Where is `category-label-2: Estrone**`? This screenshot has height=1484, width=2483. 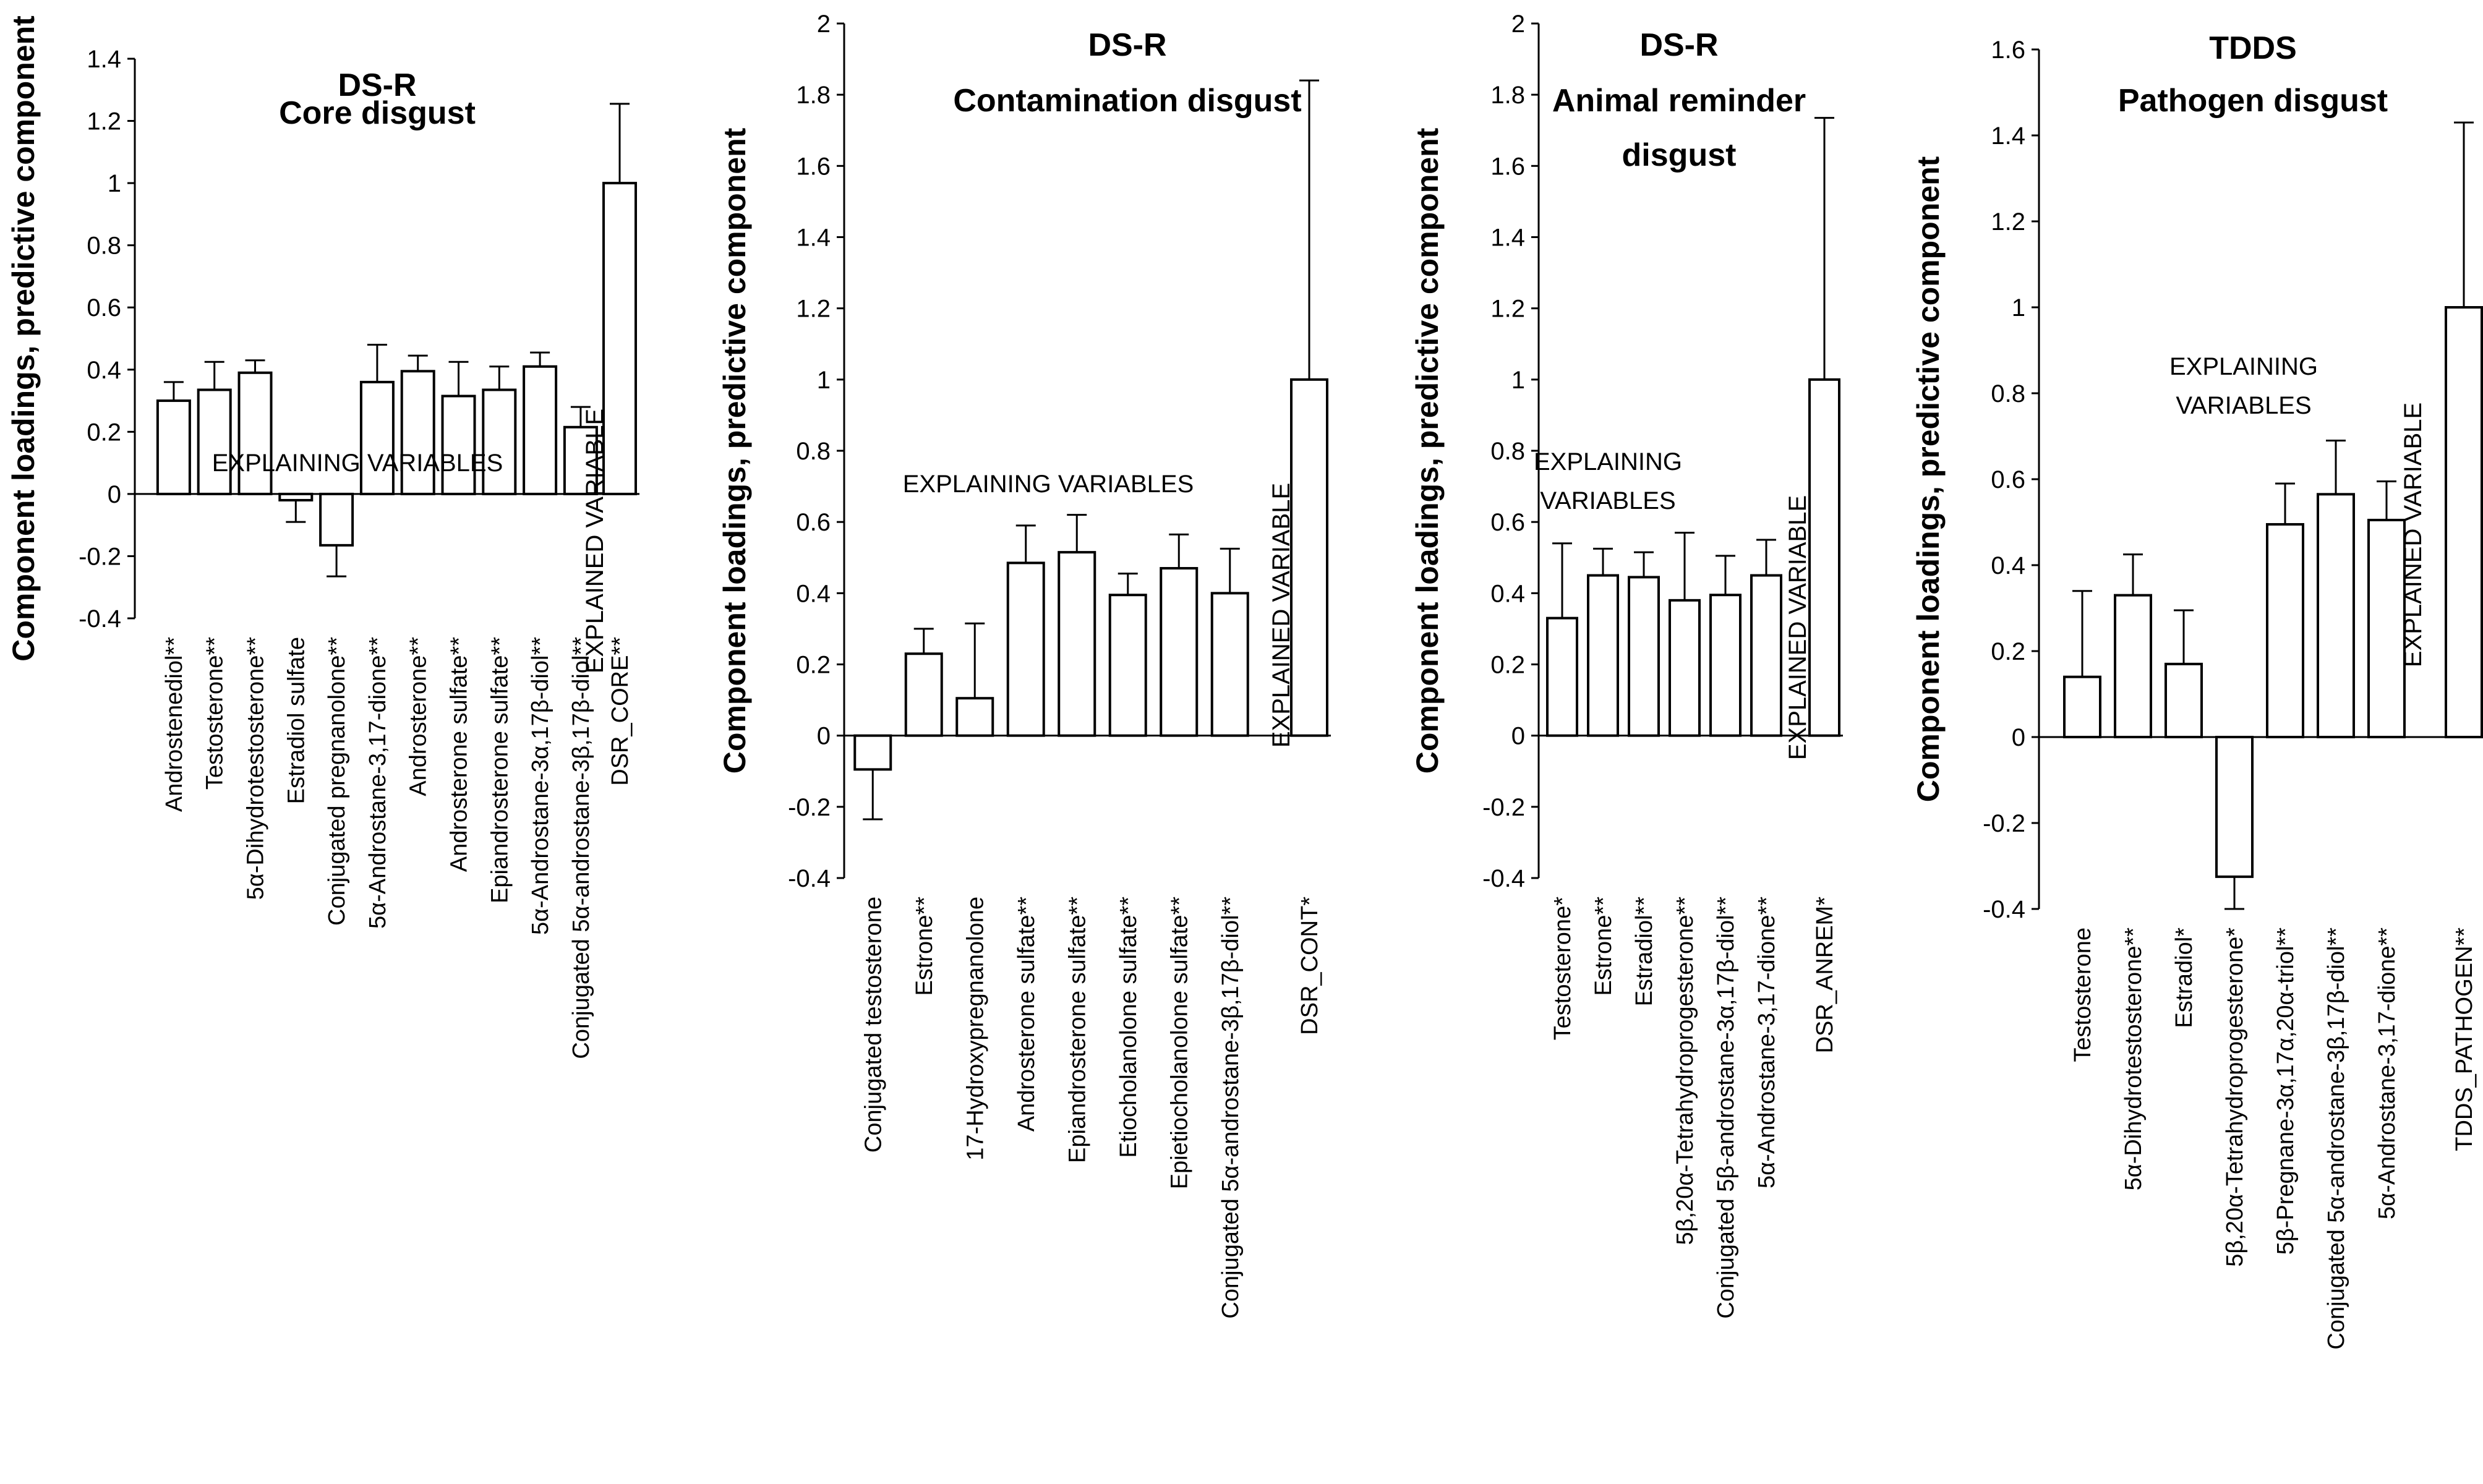 category-label-2: Estrone** is located at coordinates (1604, 946).